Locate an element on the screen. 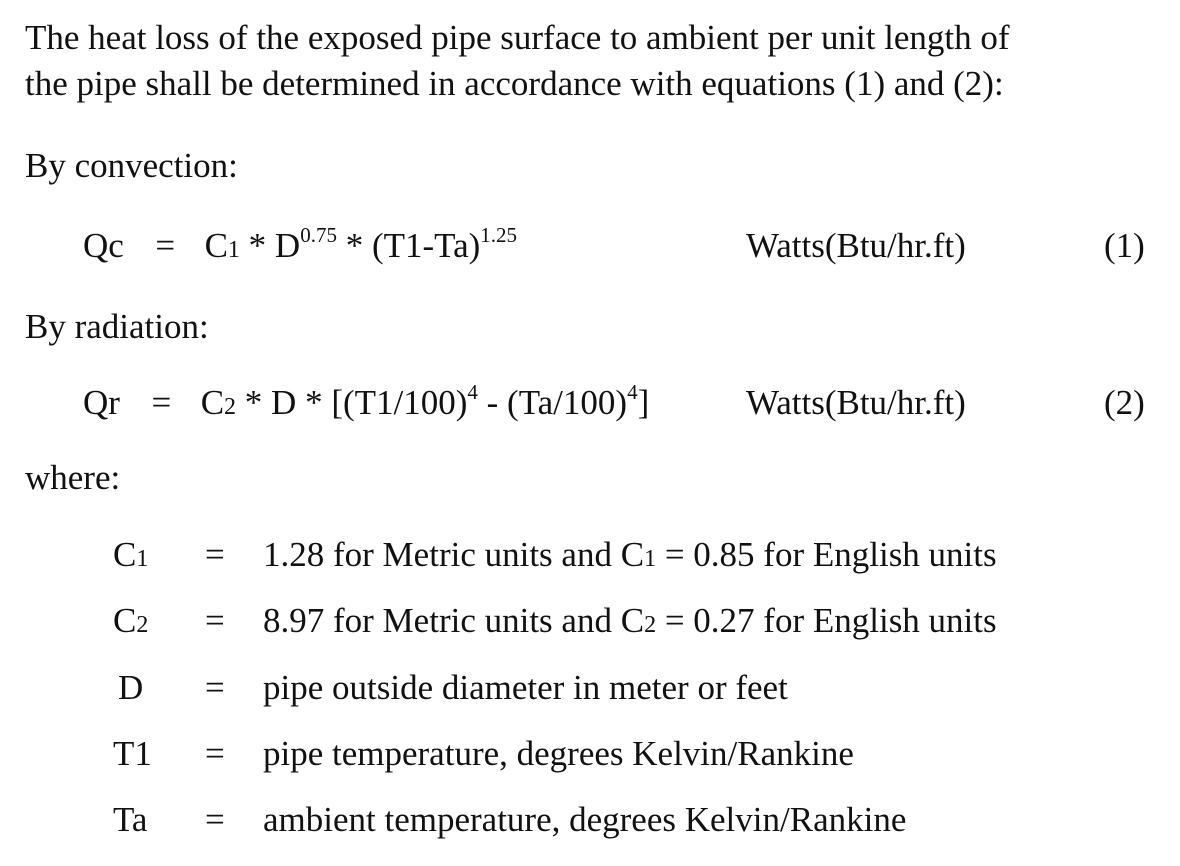  radiation-term-3: ] is located at coordinates (643, 402).